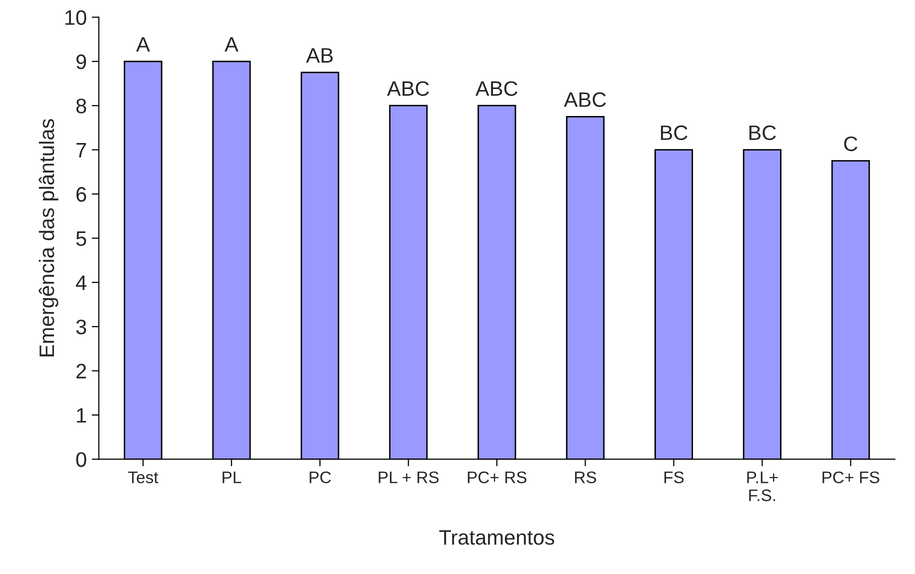  I want to click on y-tick-label: 9, so click(81, 62).